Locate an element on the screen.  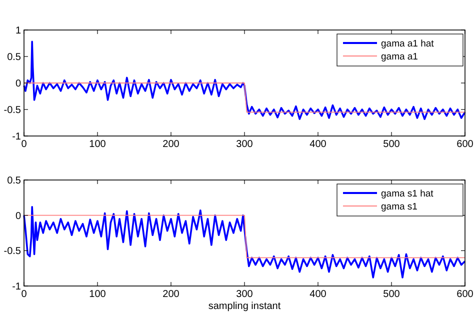
legend-label: gama a1 is located at coordinates (399, 57).